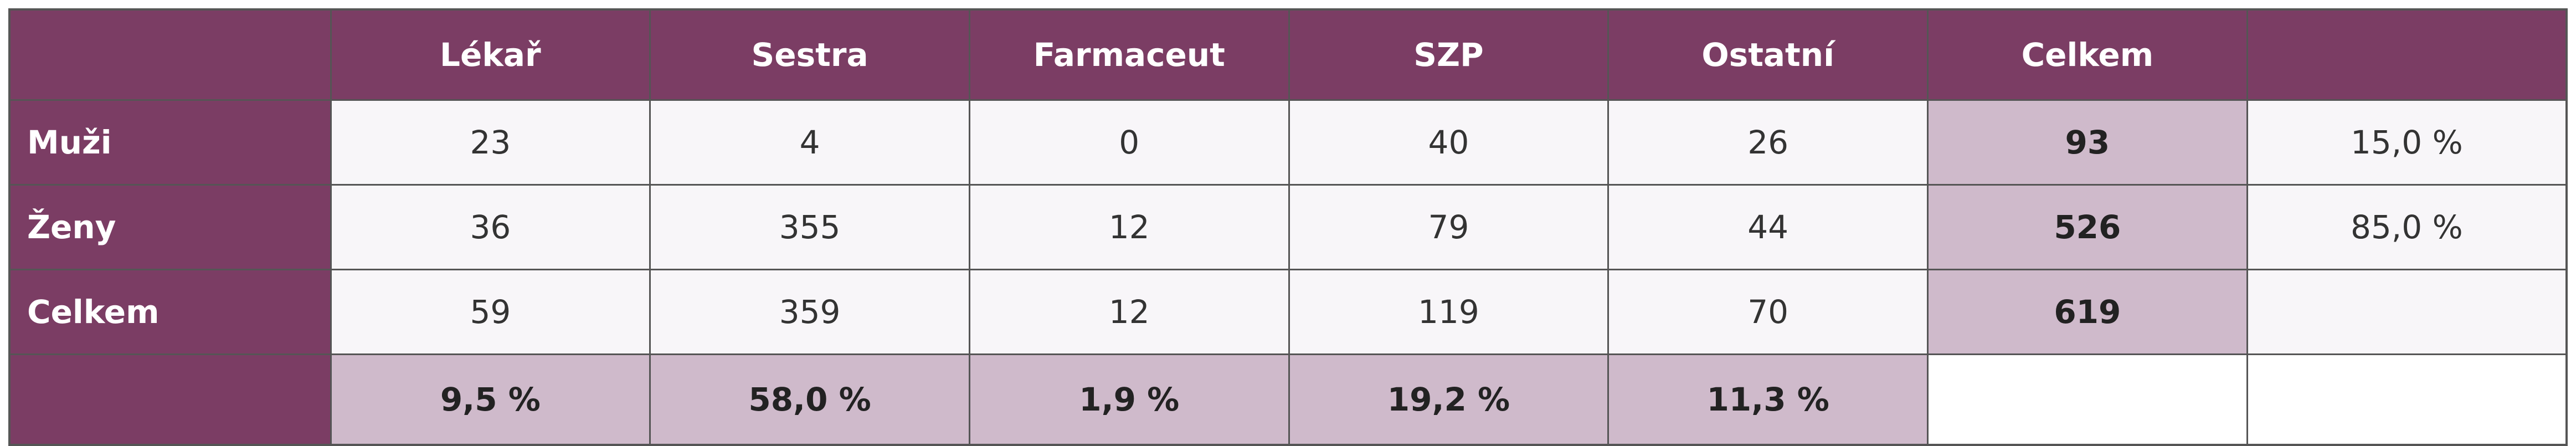 The width and height of the screenshot is (2576, 446). Describe the element at coordinates (1449, 399) in the screenshot. I see `share-cell: 19,2 %` at that location.